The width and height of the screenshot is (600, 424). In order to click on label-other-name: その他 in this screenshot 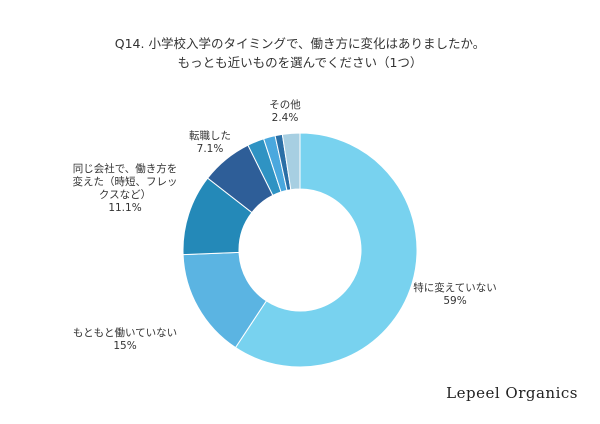, I will do `click(285, 105)`.